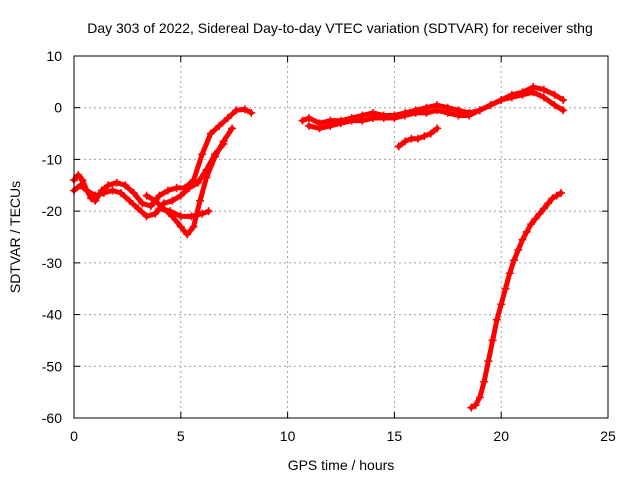 Image resolution: width=640 pixels, height=480 pixels. What do you see at coordinates (54, 56) in the screenshot?
I see `y-tick-label: 10` at bounding box center [54, 56].